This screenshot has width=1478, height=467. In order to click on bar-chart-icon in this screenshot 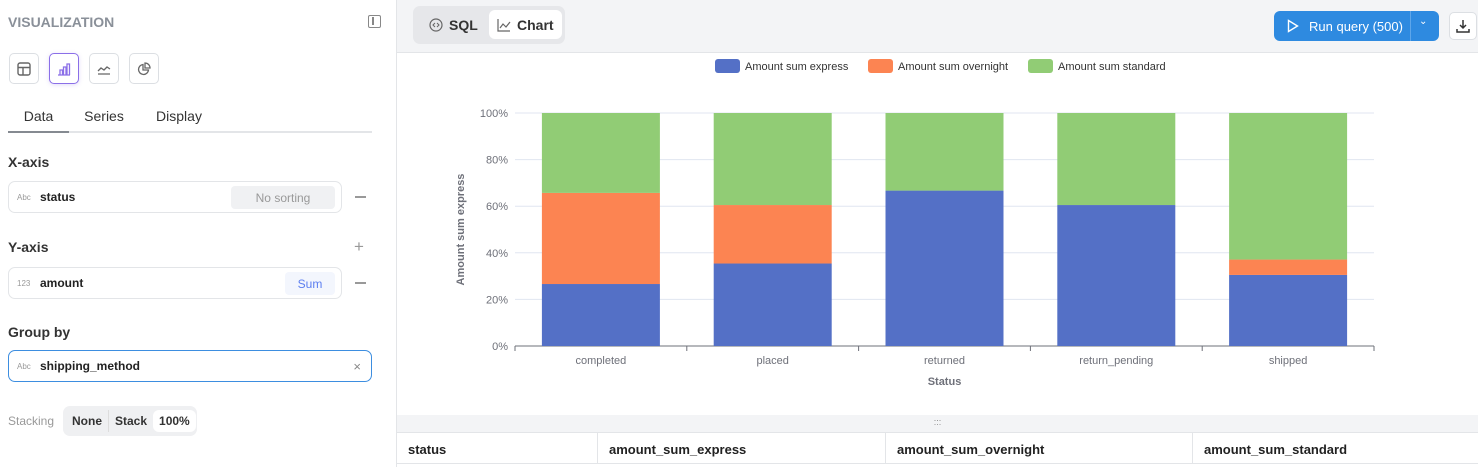, I will do `click(64, 69)`.